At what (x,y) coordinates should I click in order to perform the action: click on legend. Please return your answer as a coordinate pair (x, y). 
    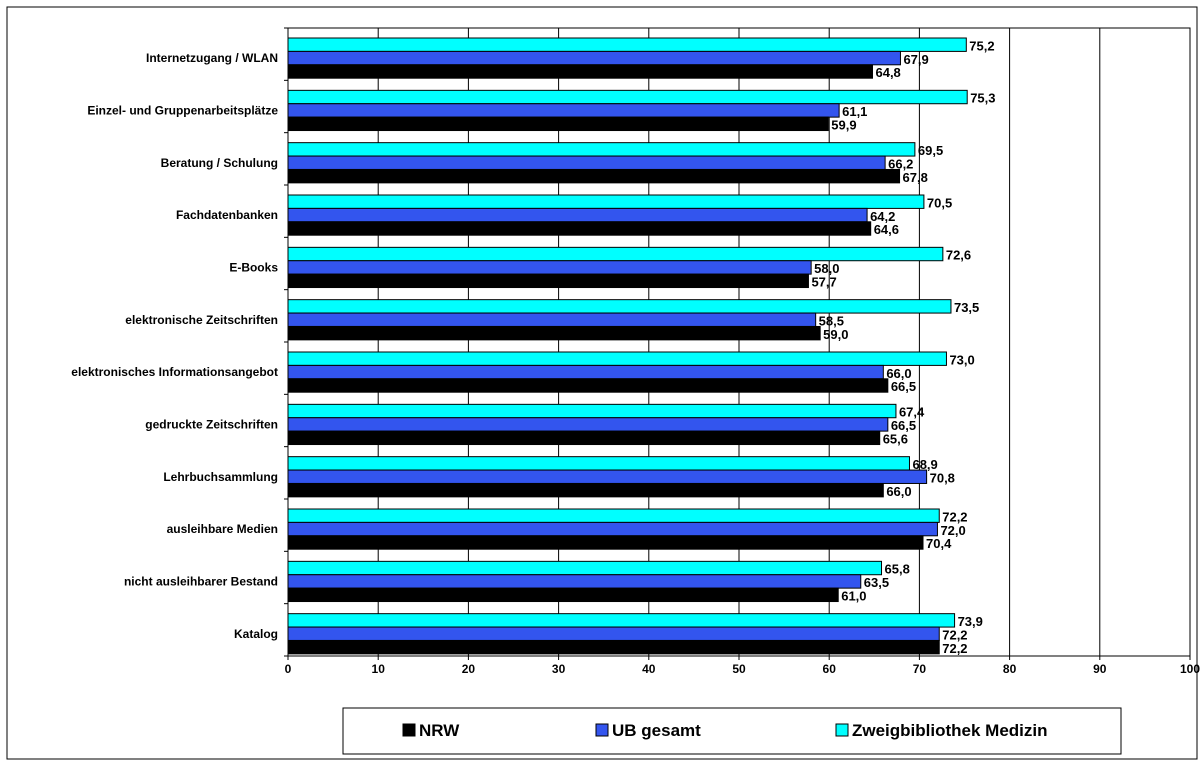
    Looking at the image, I should click on (732, 731).